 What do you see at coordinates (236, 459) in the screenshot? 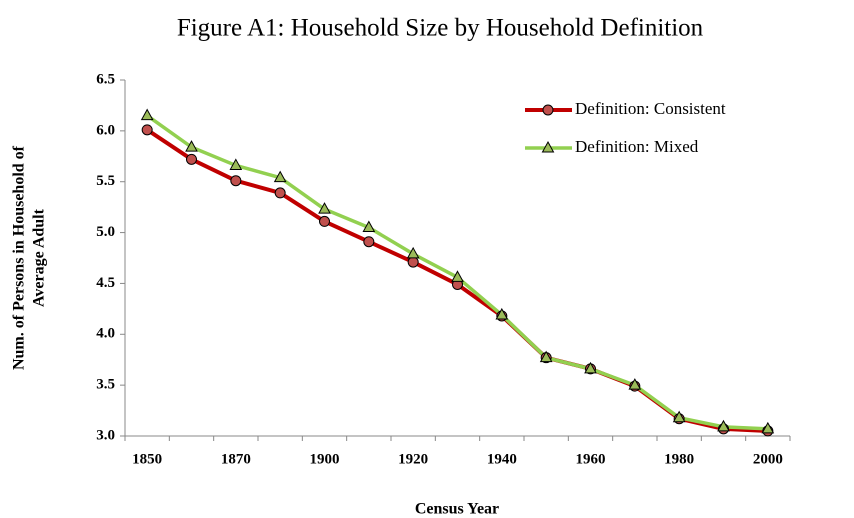
I see `x-tick-label: 1870` at bounding box center [236, 459].